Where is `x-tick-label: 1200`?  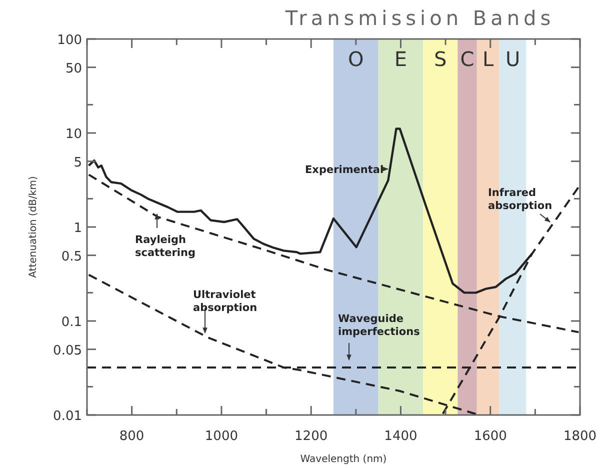
x-tick-label: 1200 is located at coordinates (311, 436).